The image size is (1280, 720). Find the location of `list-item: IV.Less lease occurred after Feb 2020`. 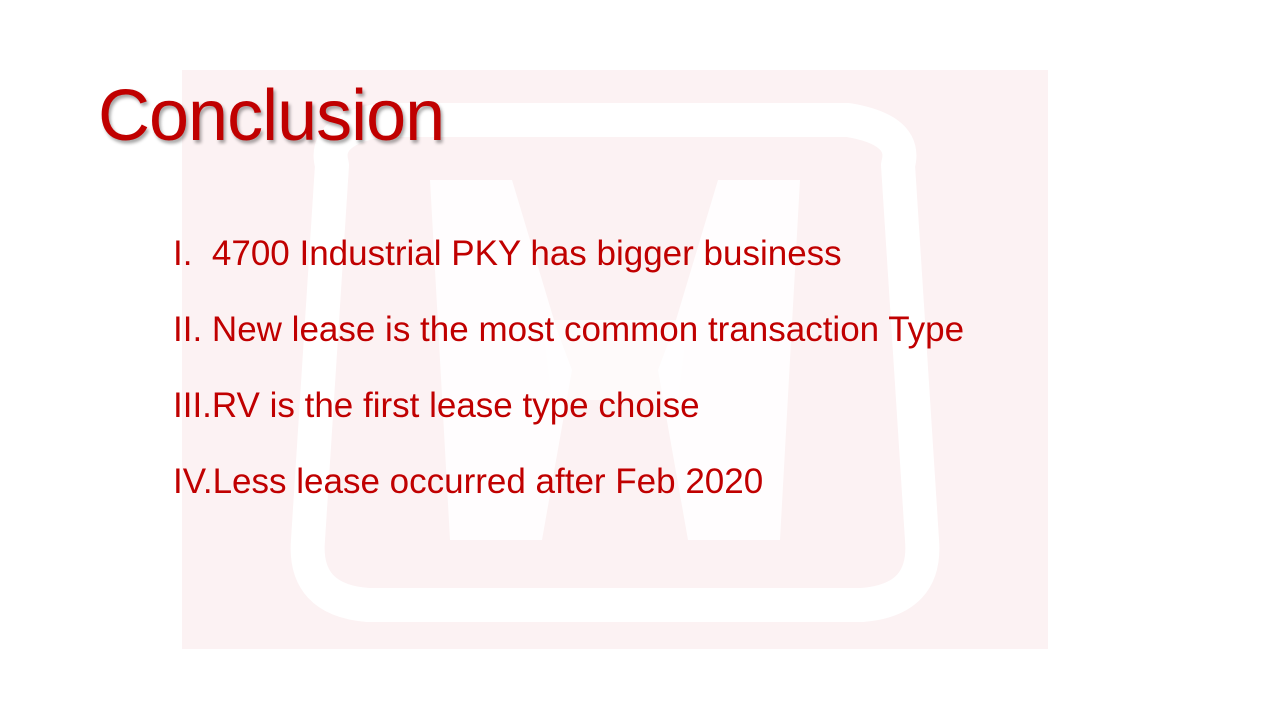

list-item: IV.Less lease occurred after Feb 2020 is located at coordinates (568, 494).